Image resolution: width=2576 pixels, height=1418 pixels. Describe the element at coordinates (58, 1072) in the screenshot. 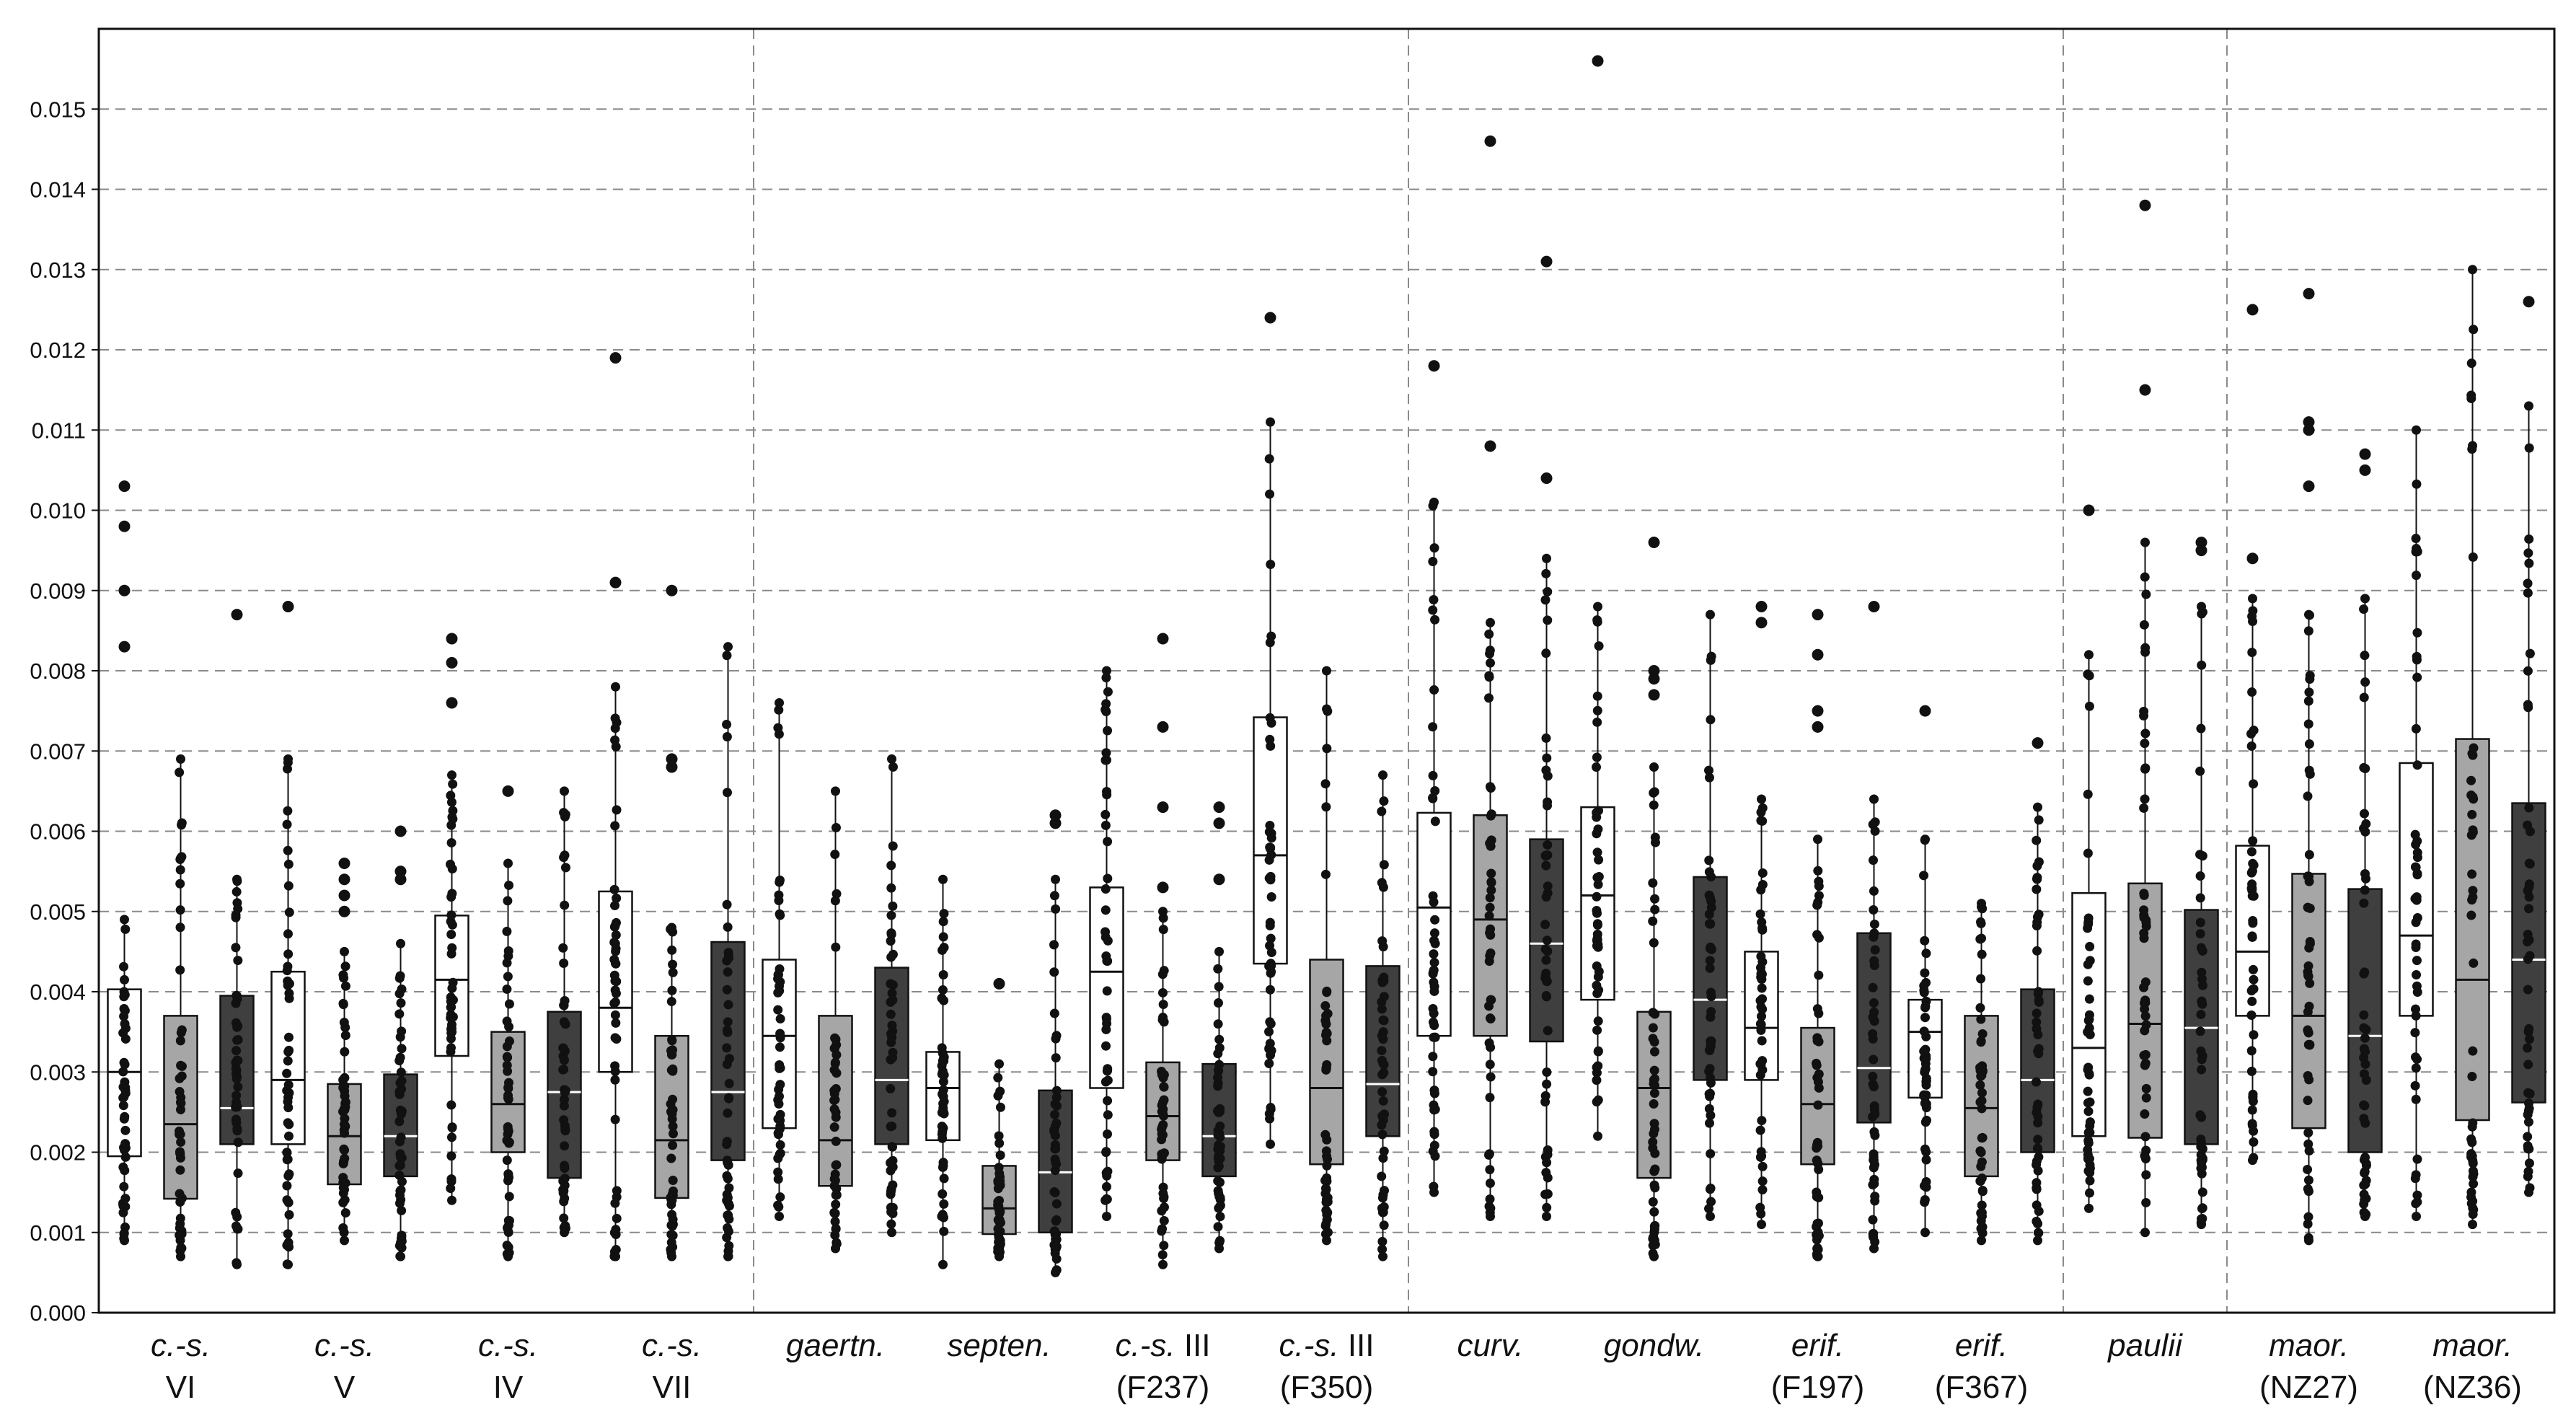

I see `y-tick-label: 0.003` at that location.